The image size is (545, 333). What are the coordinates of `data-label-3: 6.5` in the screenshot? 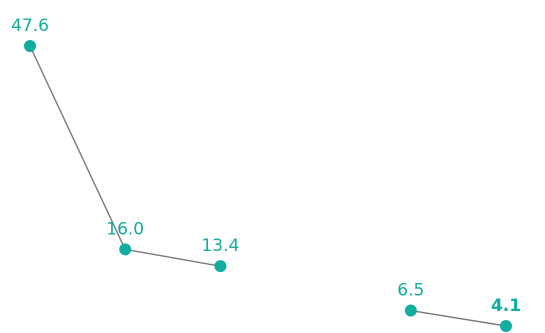 It's located at (410, 291).